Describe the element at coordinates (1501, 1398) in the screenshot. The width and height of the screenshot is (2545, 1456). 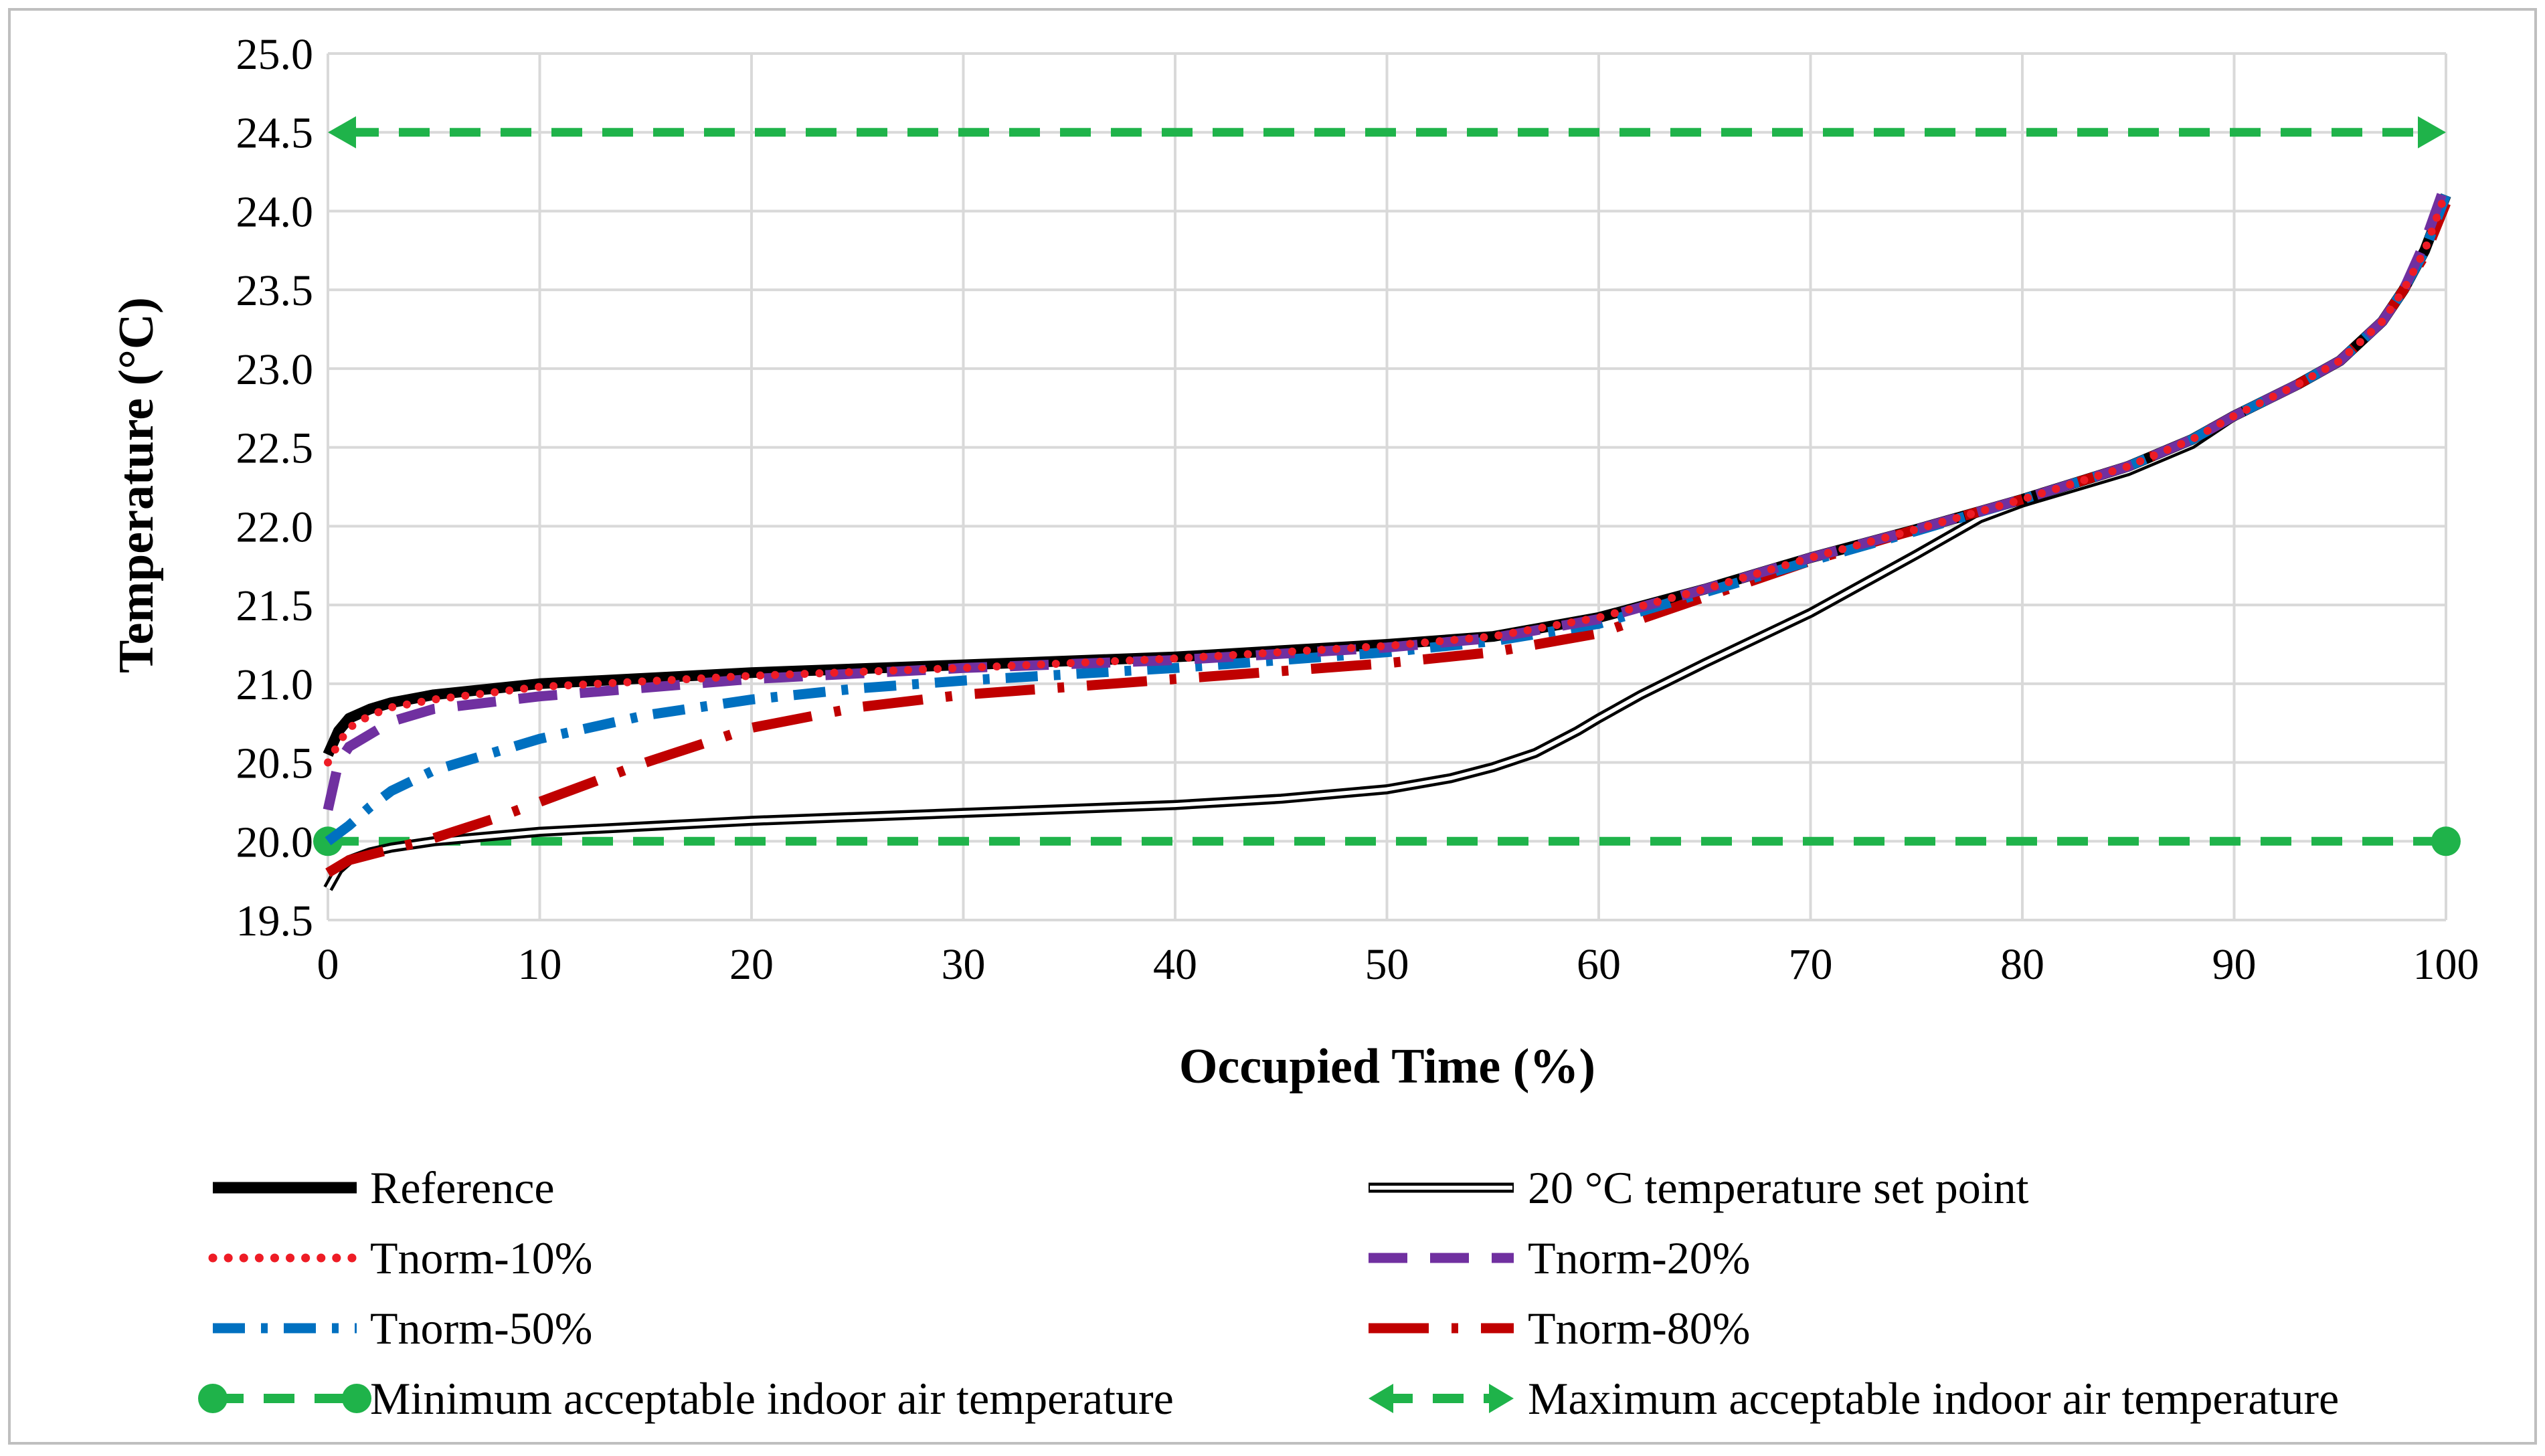
I see `legend-max-right-arrow` at that location.